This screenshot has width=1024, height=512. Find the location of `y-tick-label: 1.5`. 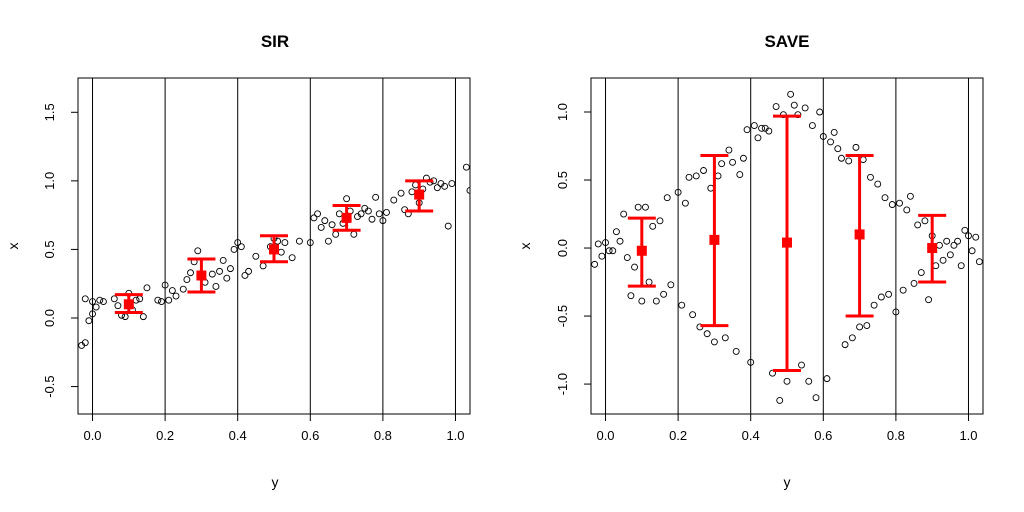

y-tick-label: 1.5 is located at coordinates (49, 112).